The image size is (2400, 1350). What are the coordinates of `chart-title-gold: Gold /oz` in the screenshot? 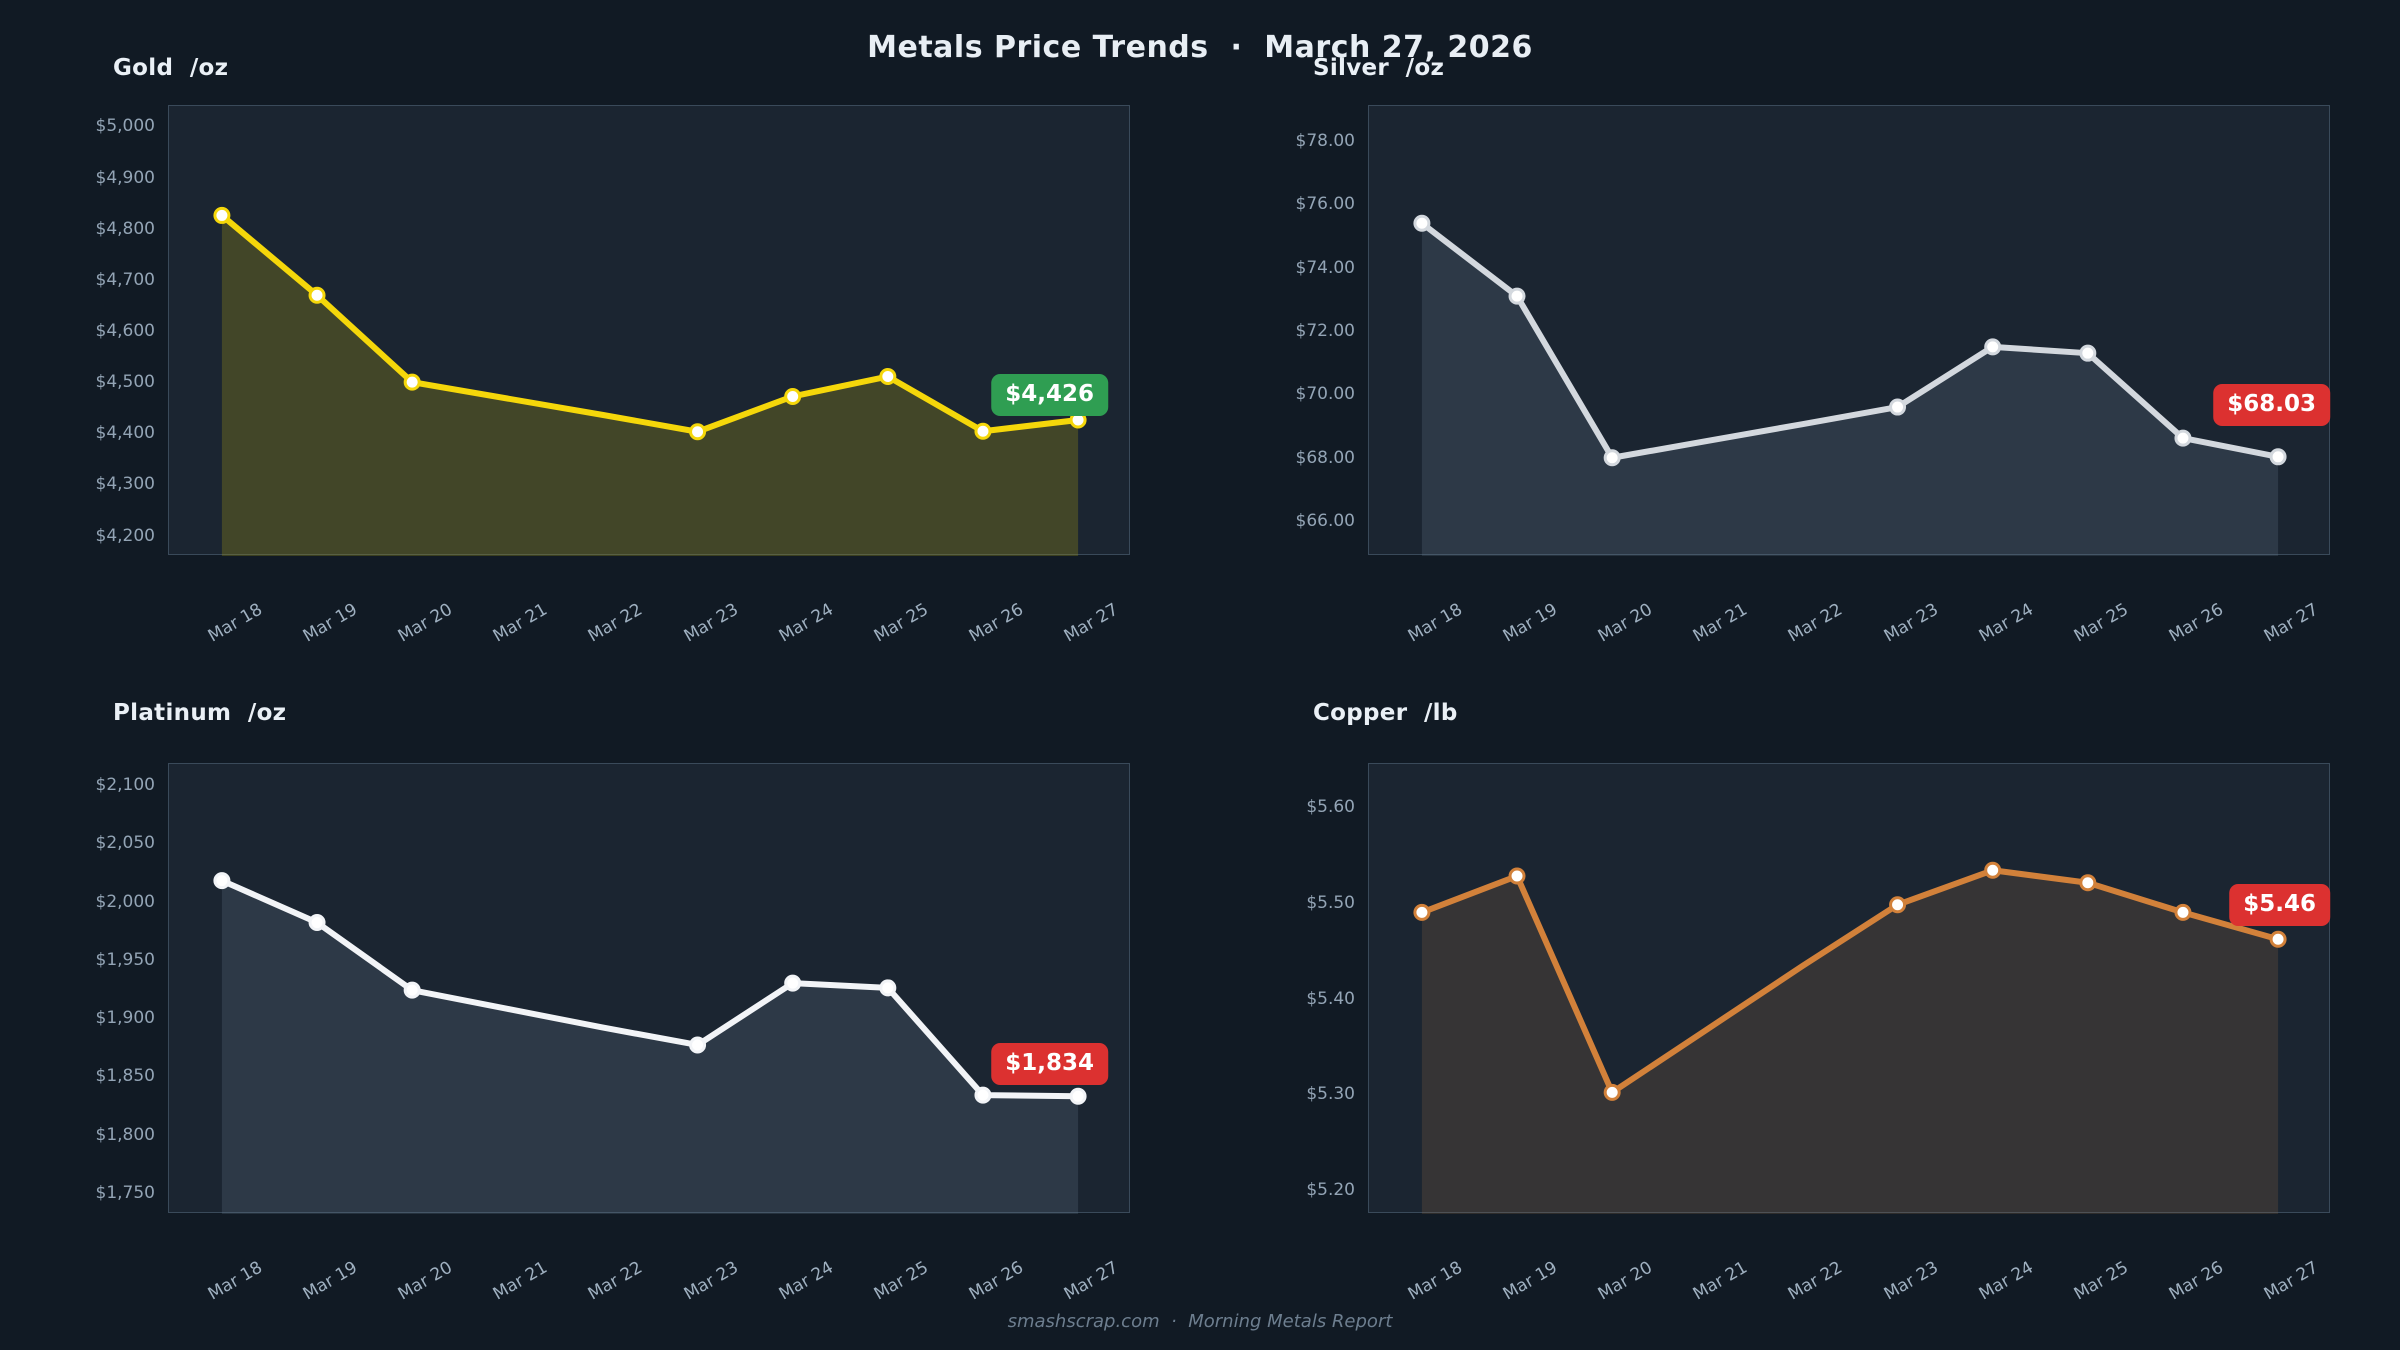 It's located at (171, 68).